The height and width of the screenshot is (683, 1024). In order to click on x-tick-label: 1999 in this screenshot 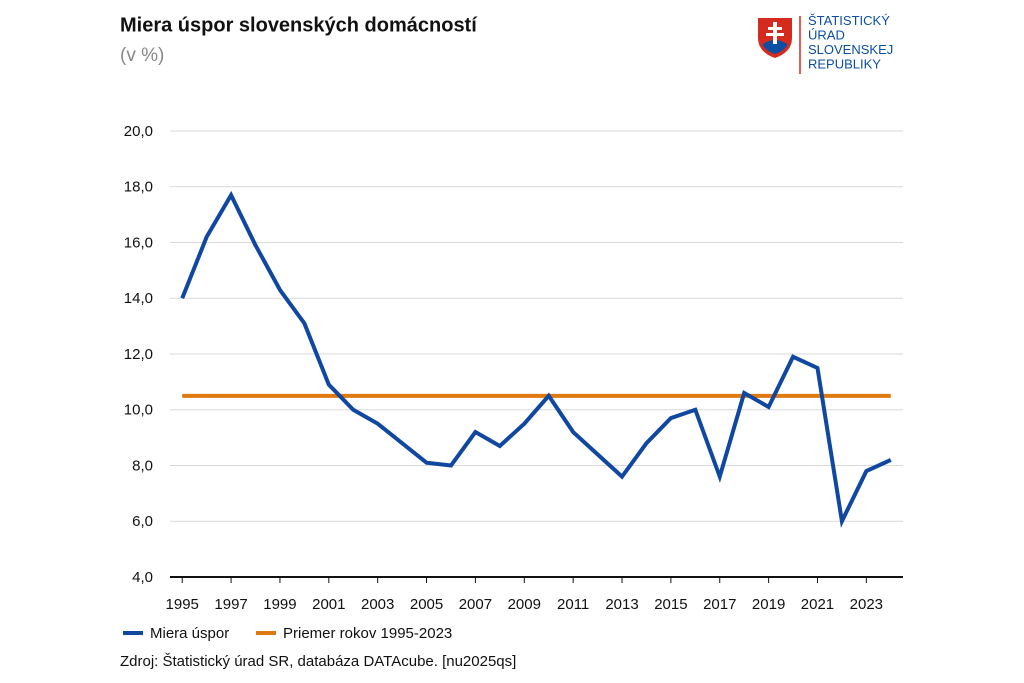, I will do `click(279, 604)`.